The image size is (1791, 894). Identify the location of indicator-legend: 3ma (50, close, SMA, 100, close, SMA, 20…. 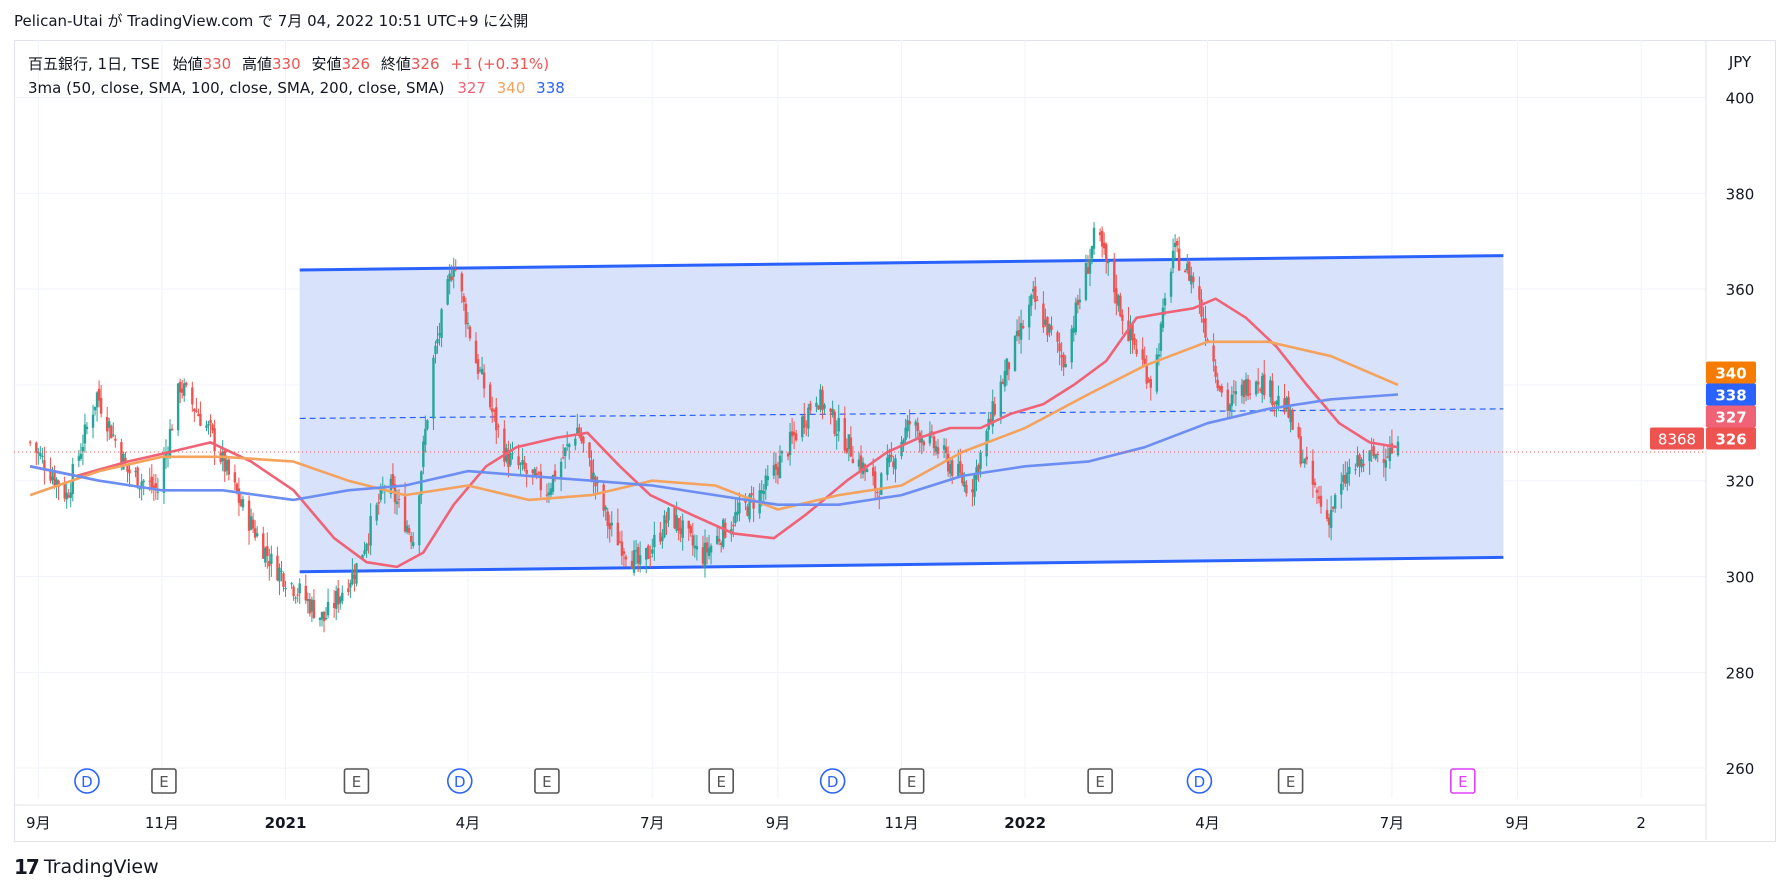
(296, 88).